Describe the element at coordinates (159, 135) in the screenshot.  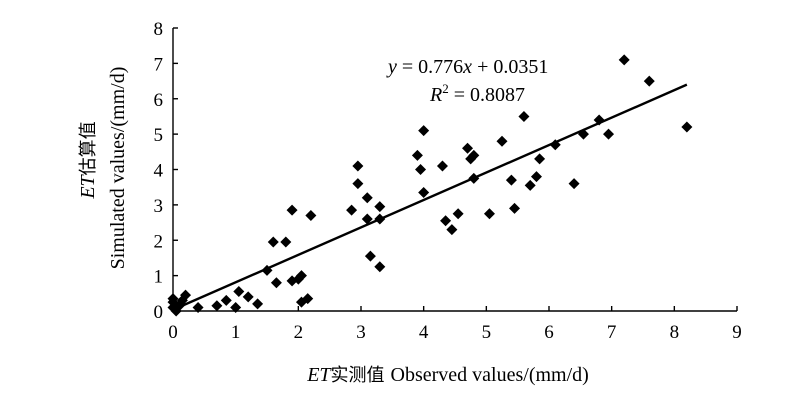
I see `y-tick-label: 5` at that location.